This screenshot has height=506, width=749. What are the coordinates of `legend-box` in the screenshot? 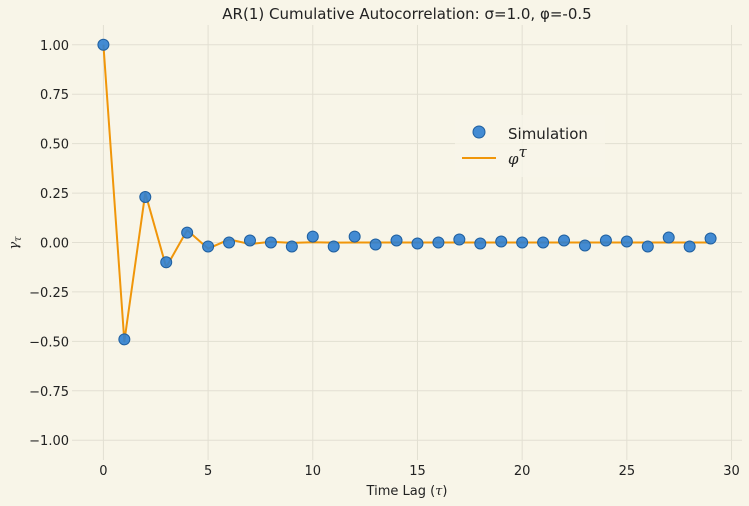 It's located at (530, 146).